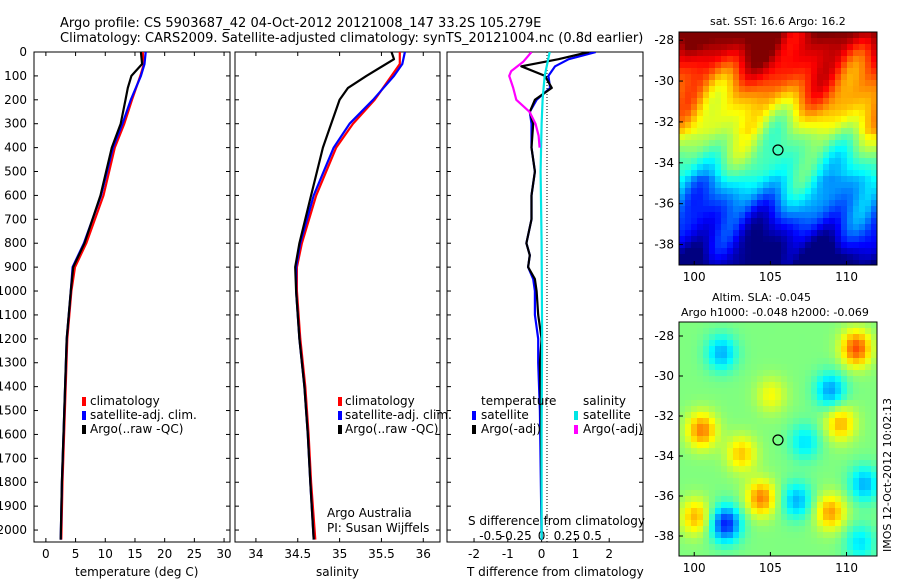 The height and width of the screenshot is (580, 900). Describe the element at coordinates (556, 521) in the screenshot. I see `difference-xlabel2: S difference from climatology` at that location.